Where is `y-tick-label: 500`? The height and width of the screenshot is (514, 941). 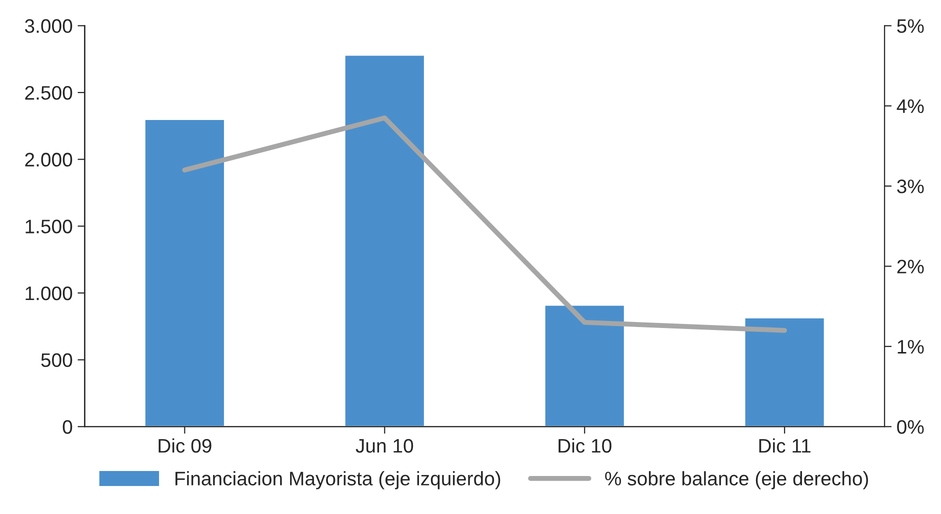
y-tick-label: 500 is located at coordinates (56, 360).